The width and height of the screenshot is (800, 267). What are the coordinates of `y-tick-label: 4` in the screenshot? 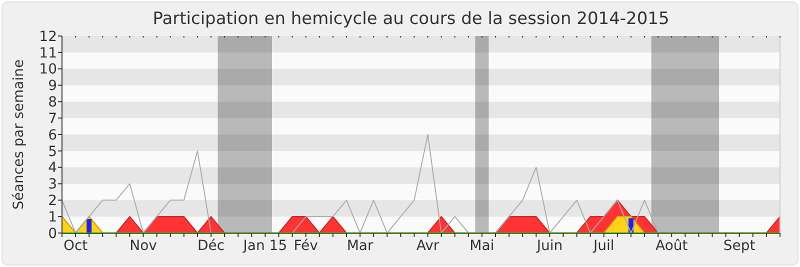 It's located at (53, 168).